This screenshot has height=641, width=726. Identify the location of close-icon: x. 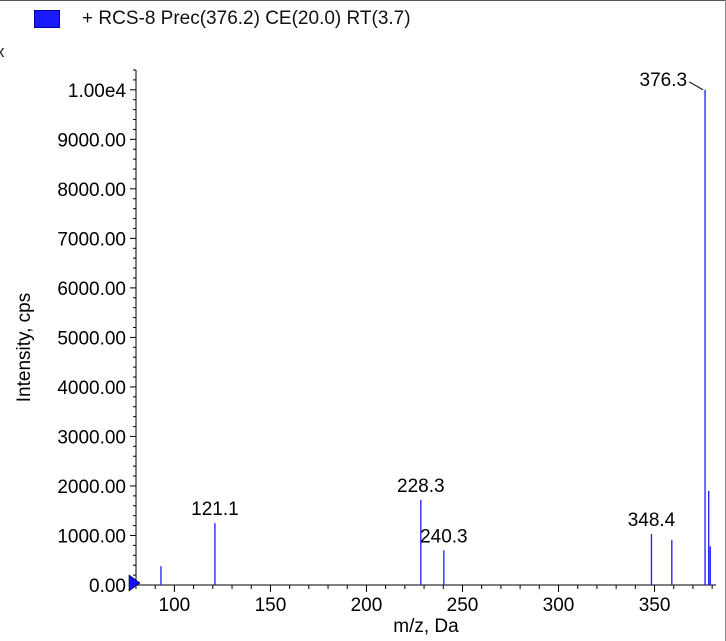
(2, 51).